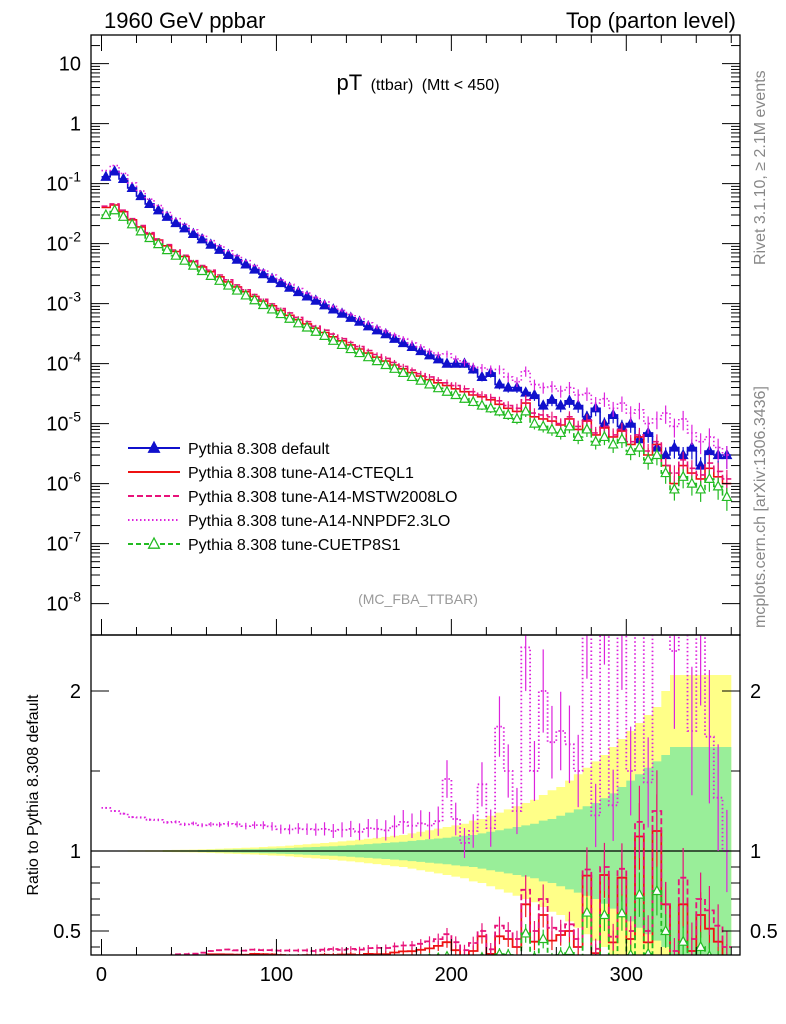  What do you see at coordinates (75, 477) in the screenshot?
I see `main-ytick-label-exp: -6` at bounding box center [75, 477].